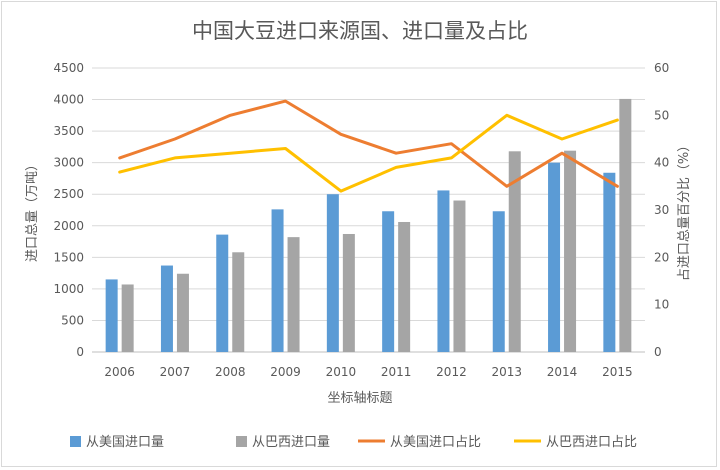 The width and height of the screenshot is (720, 470). I want to click on left-tick-label: 0, so click(80, 352).